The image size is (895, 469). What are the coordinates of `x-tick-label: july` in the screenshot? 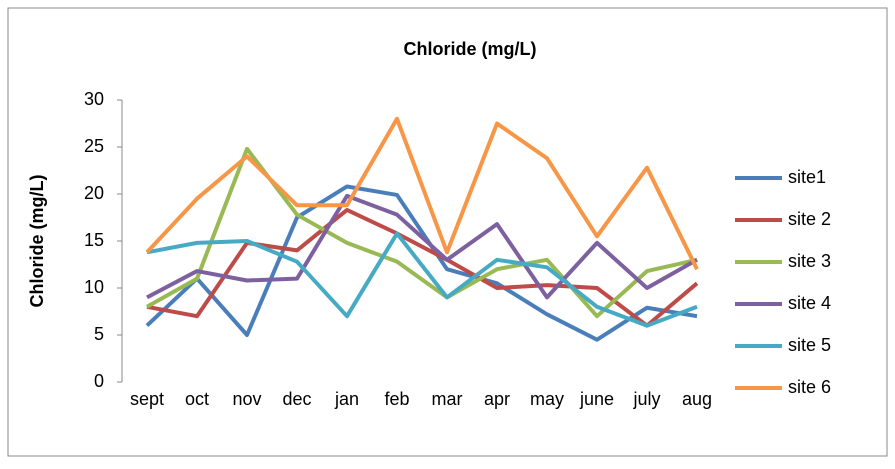 It's located at (646, 399).